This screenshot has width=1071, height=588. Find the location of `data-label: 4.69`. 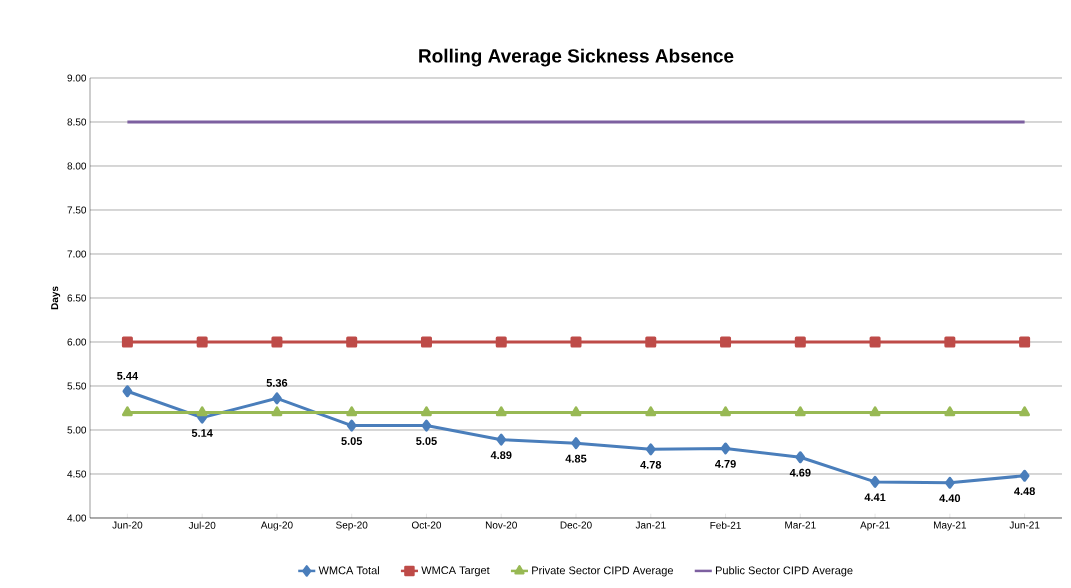

data-label: 4.69 is located at coordinates (800, 472).